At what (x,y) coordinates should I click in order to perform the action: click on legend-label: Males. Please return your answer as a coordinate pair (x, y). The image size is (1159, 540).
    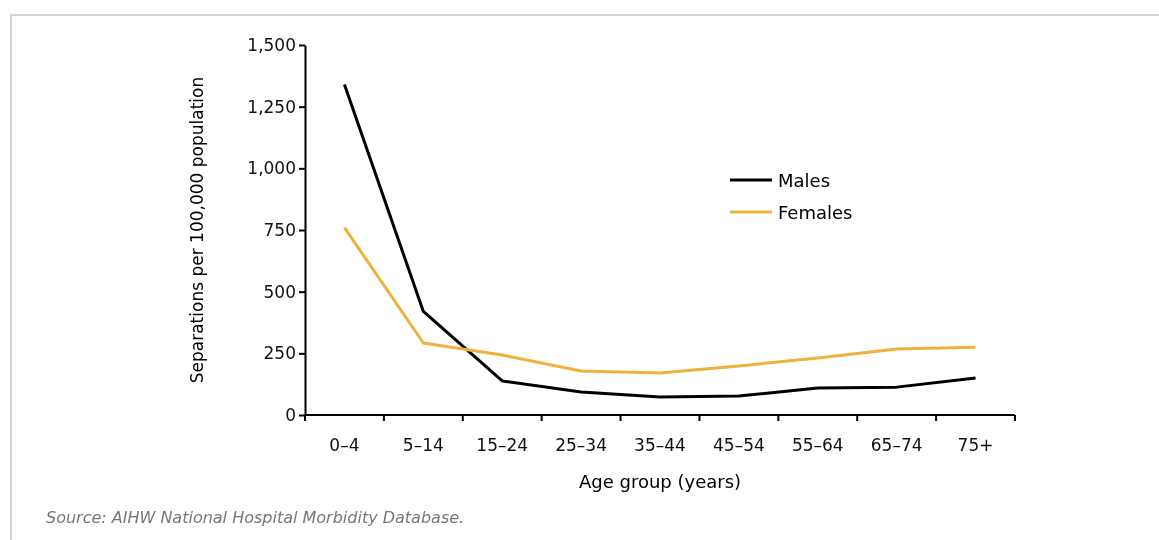
    Looking at the image, I should click on (804, 180).